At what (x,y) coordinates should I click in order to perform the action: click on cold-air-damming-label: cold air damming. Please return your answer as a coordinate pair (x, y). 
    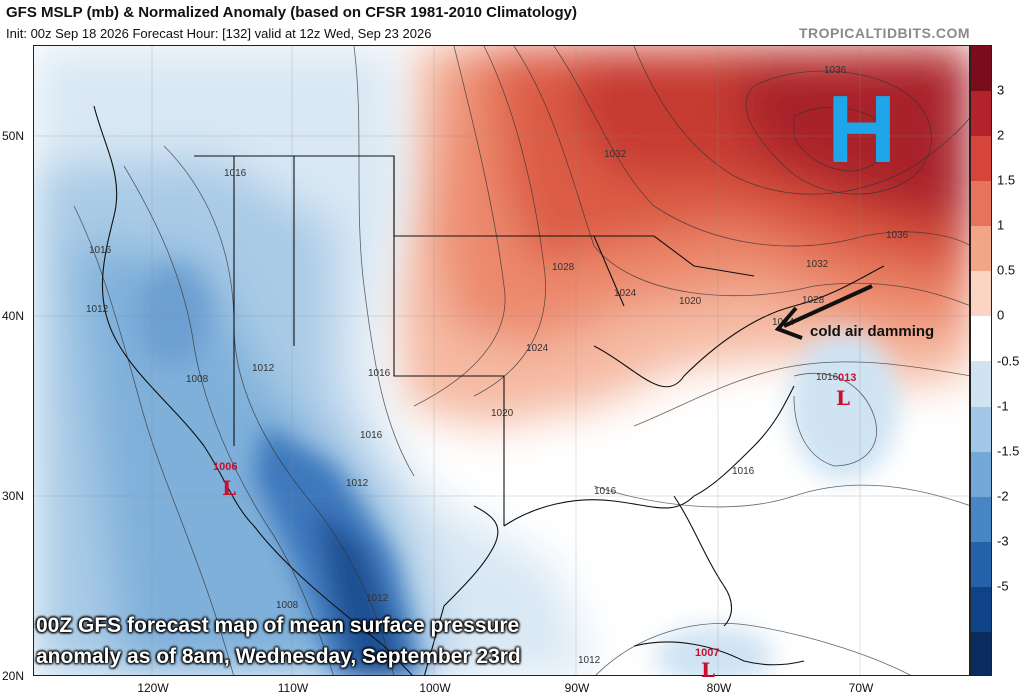
    Looking at the image, I should click on (872, 331).